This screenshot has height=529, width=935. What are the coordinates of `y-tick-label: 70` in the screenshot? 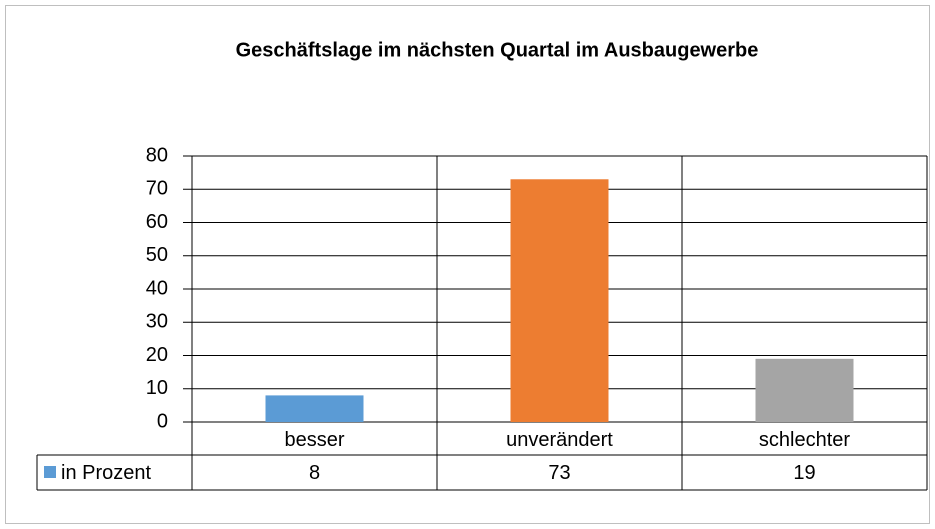 It's located at (157, 189).